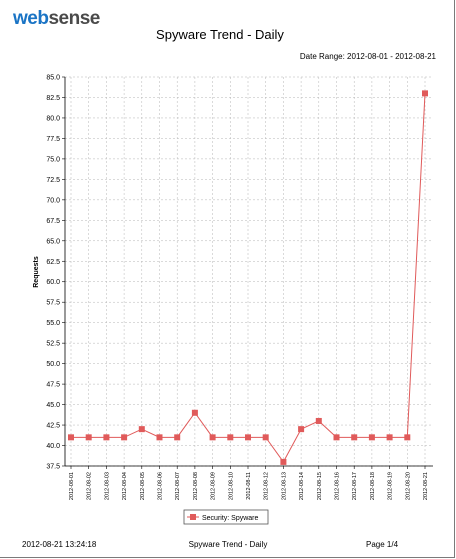 This screenshot has width=456, height=559. I want to click on x-tick-label: 2012-08-01, so click(72, 486).